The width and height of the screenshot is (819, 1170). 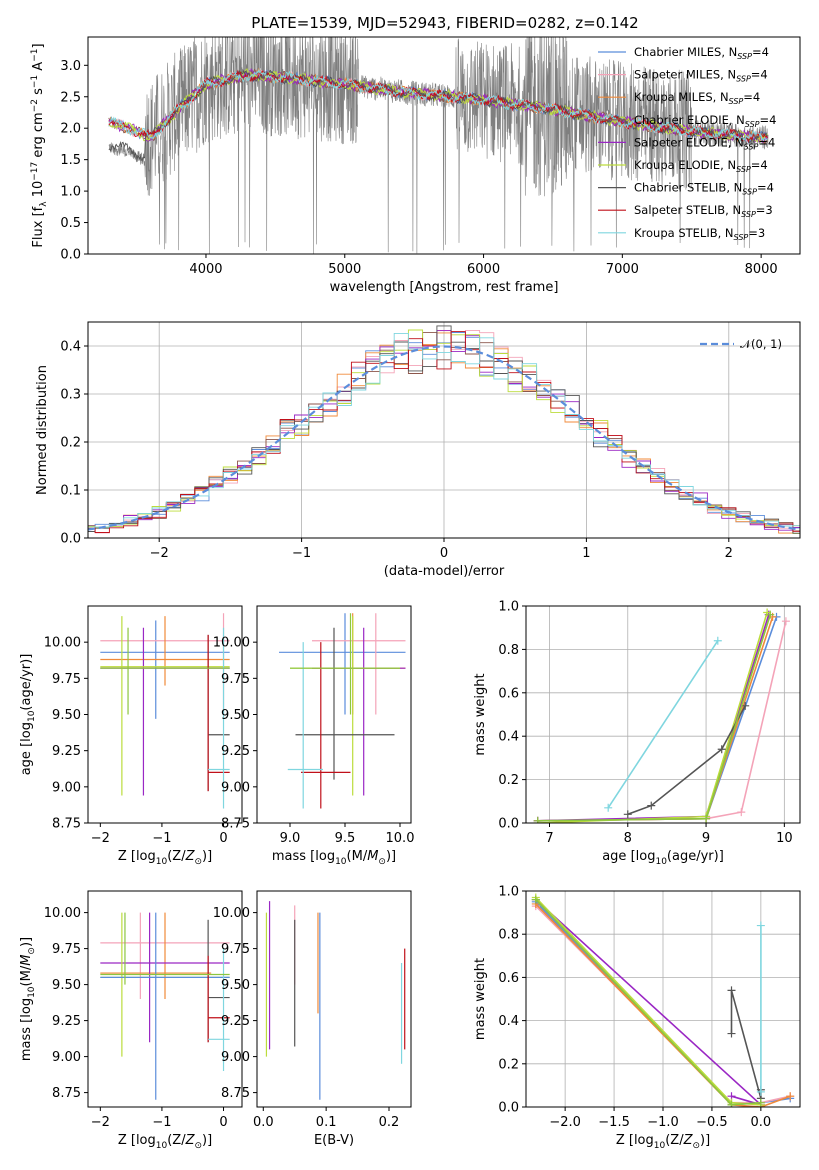 I want to click on errorbar-salpeter_stelib, so click(x=218, y=713).